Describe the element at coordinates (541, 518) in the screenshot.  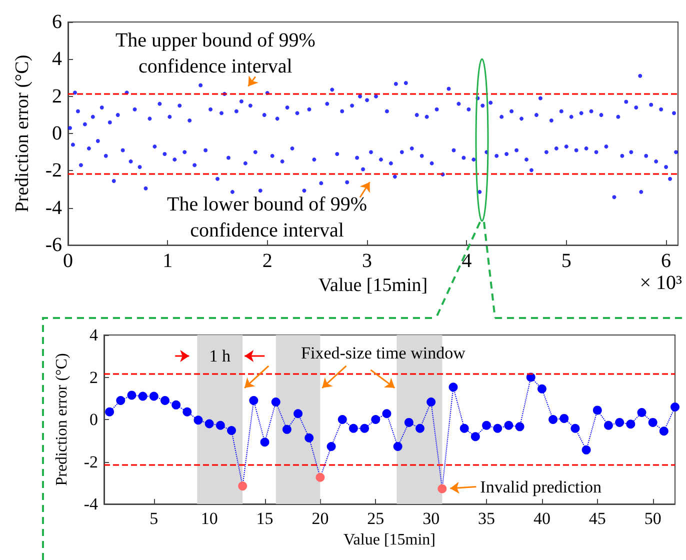
I see `x-tick-label: 40` at that location.